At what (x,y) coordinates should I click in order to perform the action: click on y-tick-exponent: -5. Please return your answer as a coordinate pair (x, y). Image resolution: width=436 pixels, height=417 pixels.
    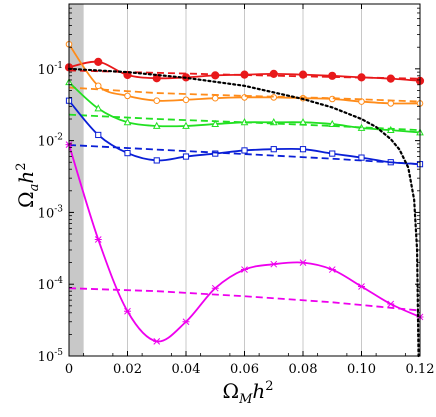
    Looking at the image, I should click on (58, 353).